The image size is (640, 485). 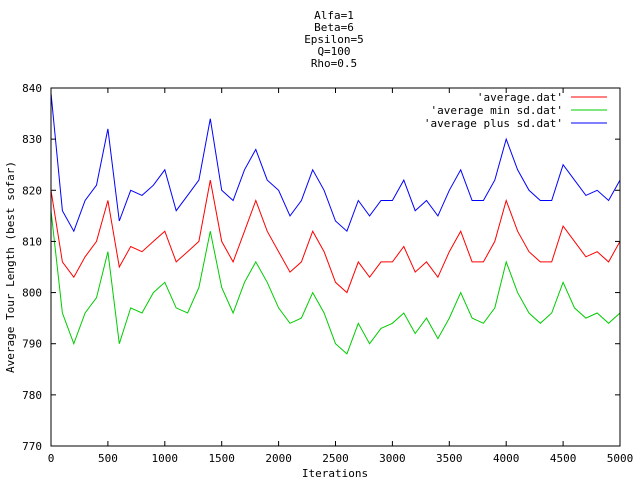 What do you see at coordinates (335, 473) in the screenshot?
I see `x-axis-label: Iterations` at bounding box center [335, 473].